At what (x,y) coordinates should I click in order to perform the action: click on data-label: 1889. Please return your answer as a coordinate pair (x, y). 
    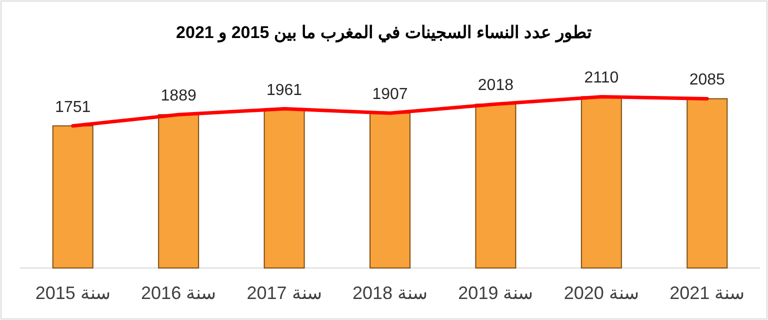
    Looking at the image, I should click on (178, 96).